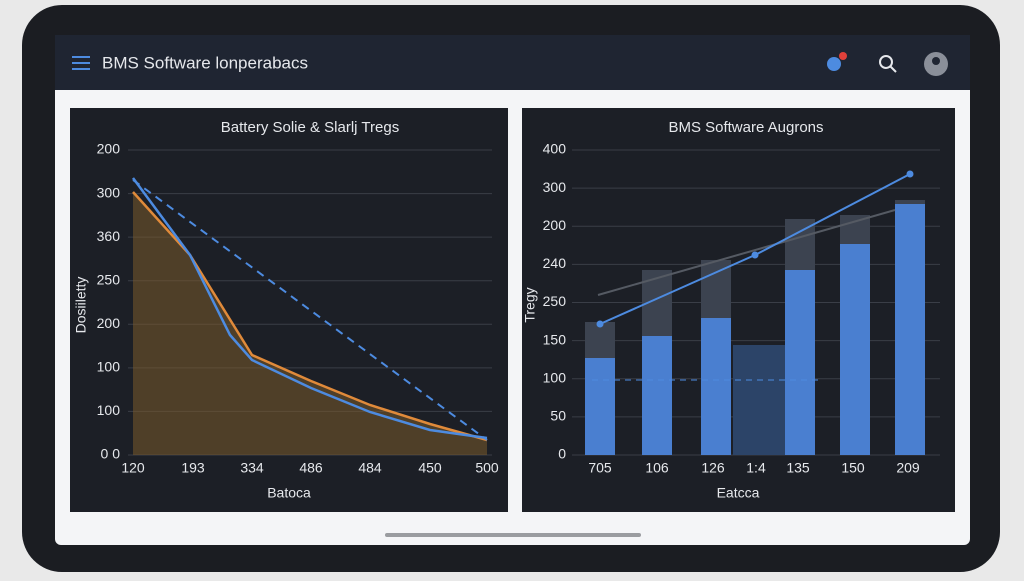 The width and height of the screenshot is (1024, 581). What do you see at coordinates (81, 305) in the screenshot?
I see `y-axis-label: Dosiiletty` at bounding box center [81, 305].